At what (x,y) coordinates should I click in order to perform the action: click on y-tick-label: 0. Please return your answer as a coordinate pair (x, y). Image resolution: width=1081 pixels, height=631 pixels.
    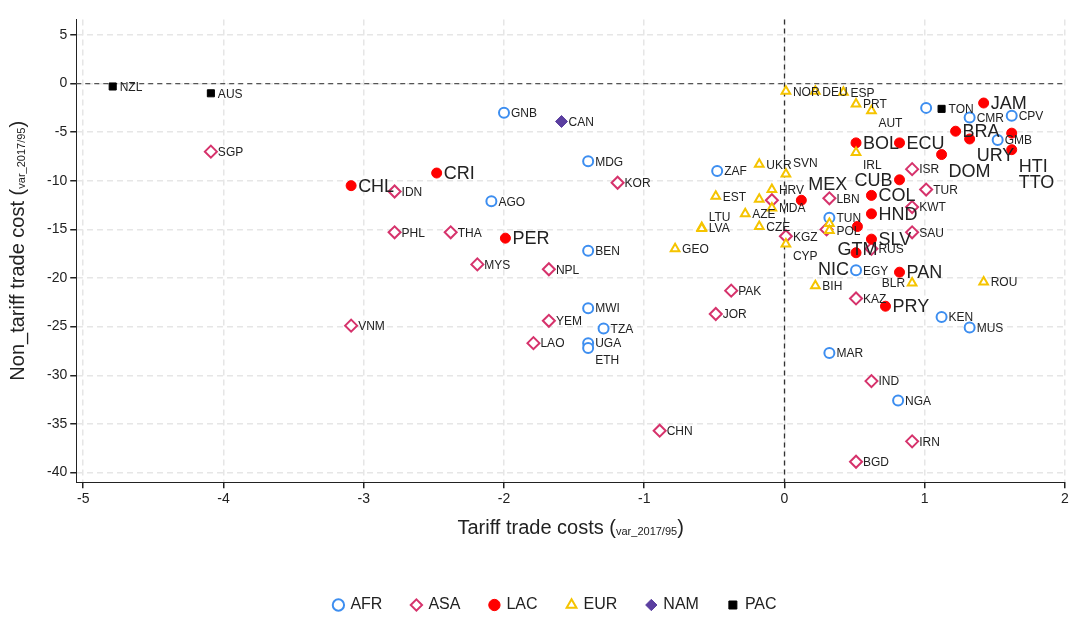
    Looking at the image, I should click on (63, 82).